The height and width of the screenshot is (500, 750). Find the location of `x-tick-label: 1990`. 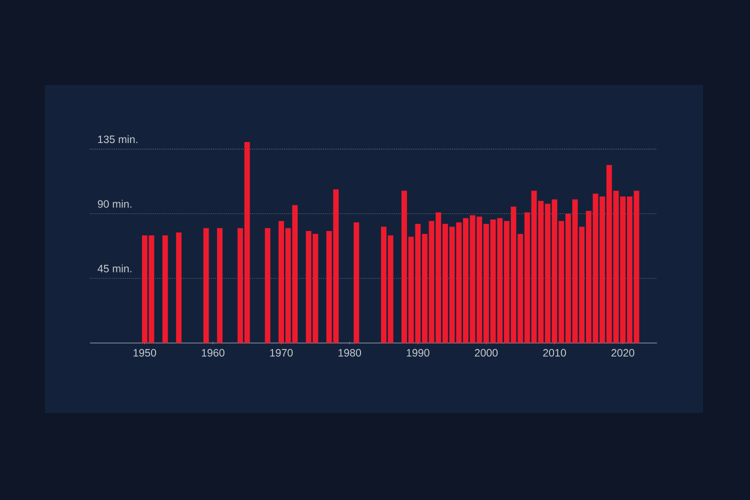

x-tick-label: 1990 is located at coordinates (418, 353).